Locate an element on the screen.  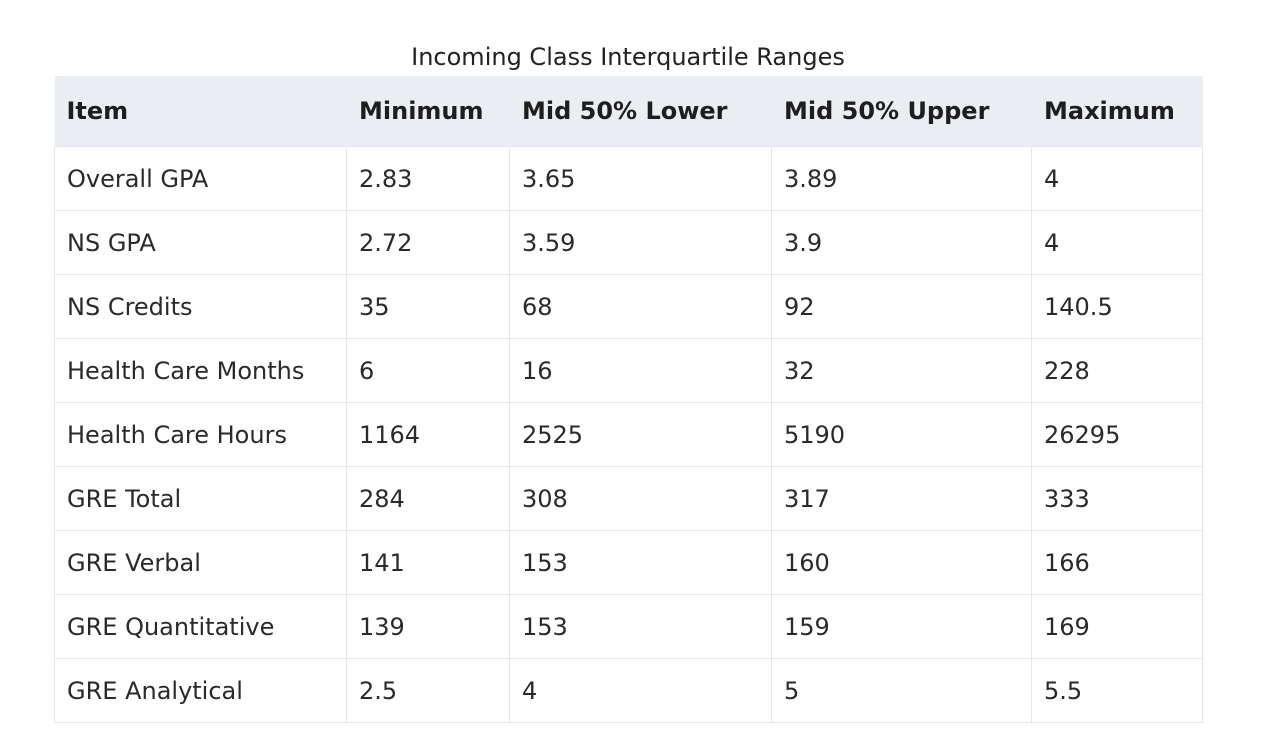
cell-minimum: 1164 is located at coordinates (428, 434).